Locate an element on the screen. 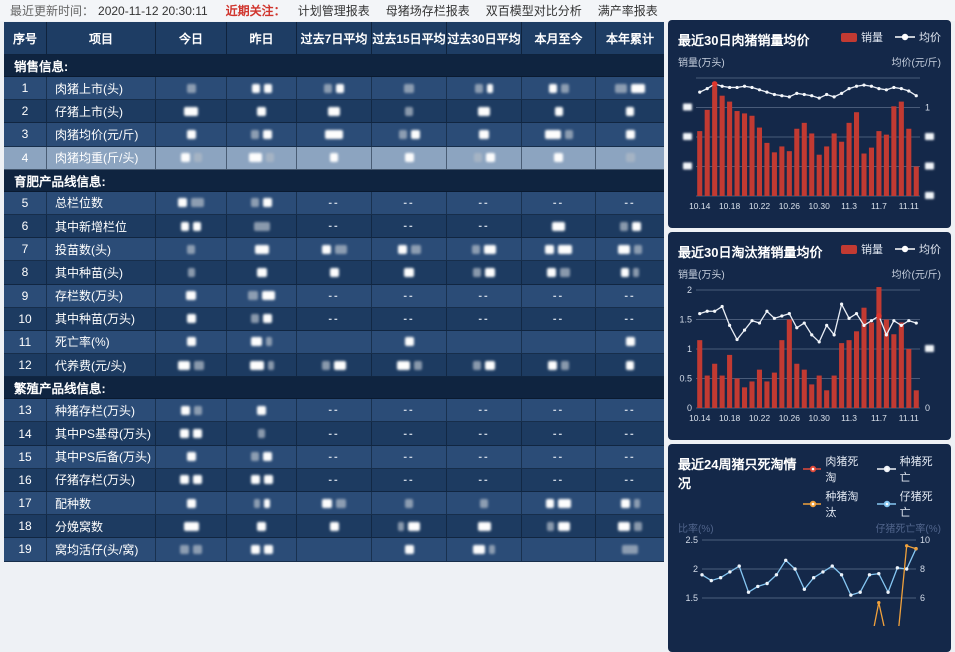 The height and width of the screenshot is (652, 955). table-row: 14 其中PS基母(万头) -- -- -- -- -- is located at coordinates (334, 434).